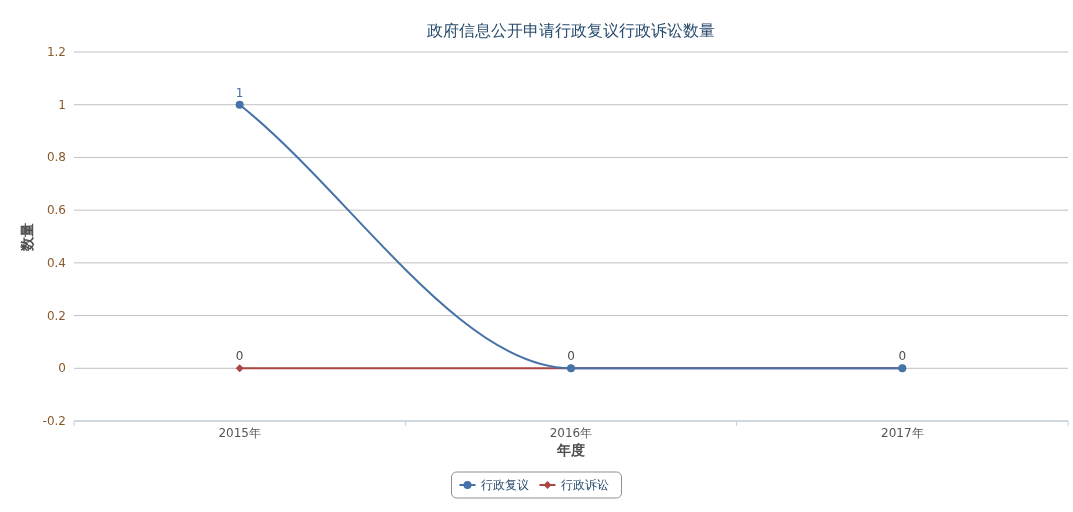  I want to click on y-tick-label: 0, so click(62, 368).